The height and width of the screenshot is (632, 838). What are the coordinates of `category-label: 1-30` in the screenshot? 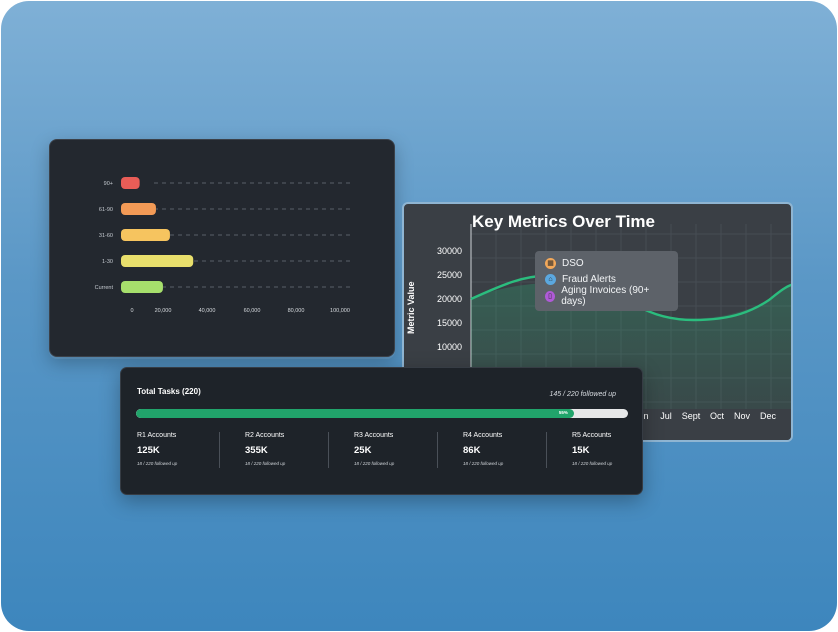 It's located at (107, 262).